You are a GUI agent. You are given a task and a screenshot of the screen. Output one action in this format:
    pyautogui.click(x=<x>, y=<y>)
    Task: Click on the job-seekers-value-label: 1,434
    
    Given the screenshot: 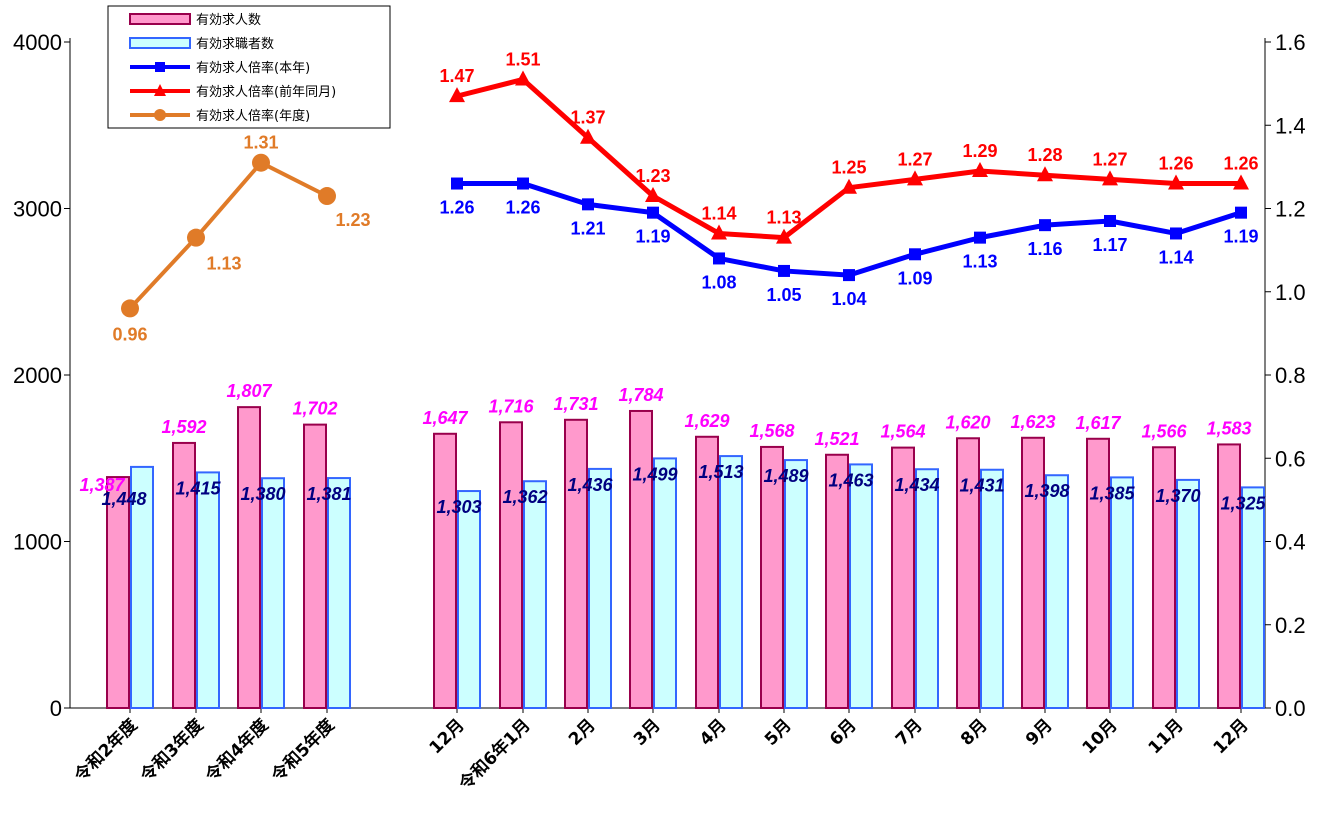 What is the action you would take?
    pyautogui.click(x=916, y=485)
    